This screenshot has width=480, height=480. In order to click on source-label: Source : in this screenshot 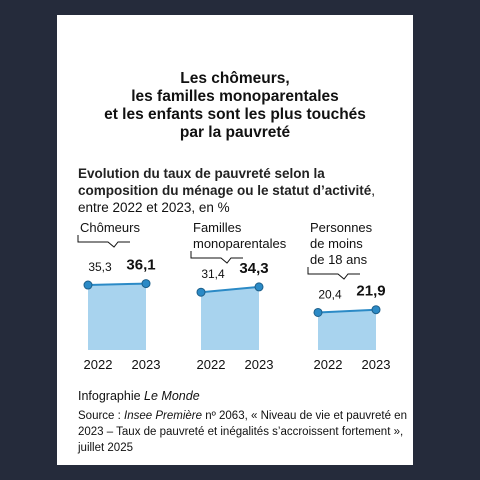, I will do `click(99, 416)`.